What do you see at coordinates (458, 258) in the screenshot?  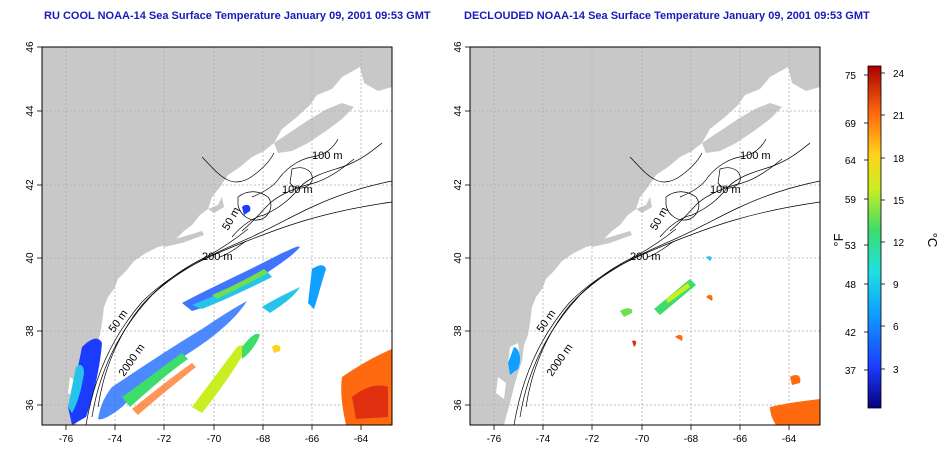 I see `right-lat-label: 40` at bounding box center [458, 258].